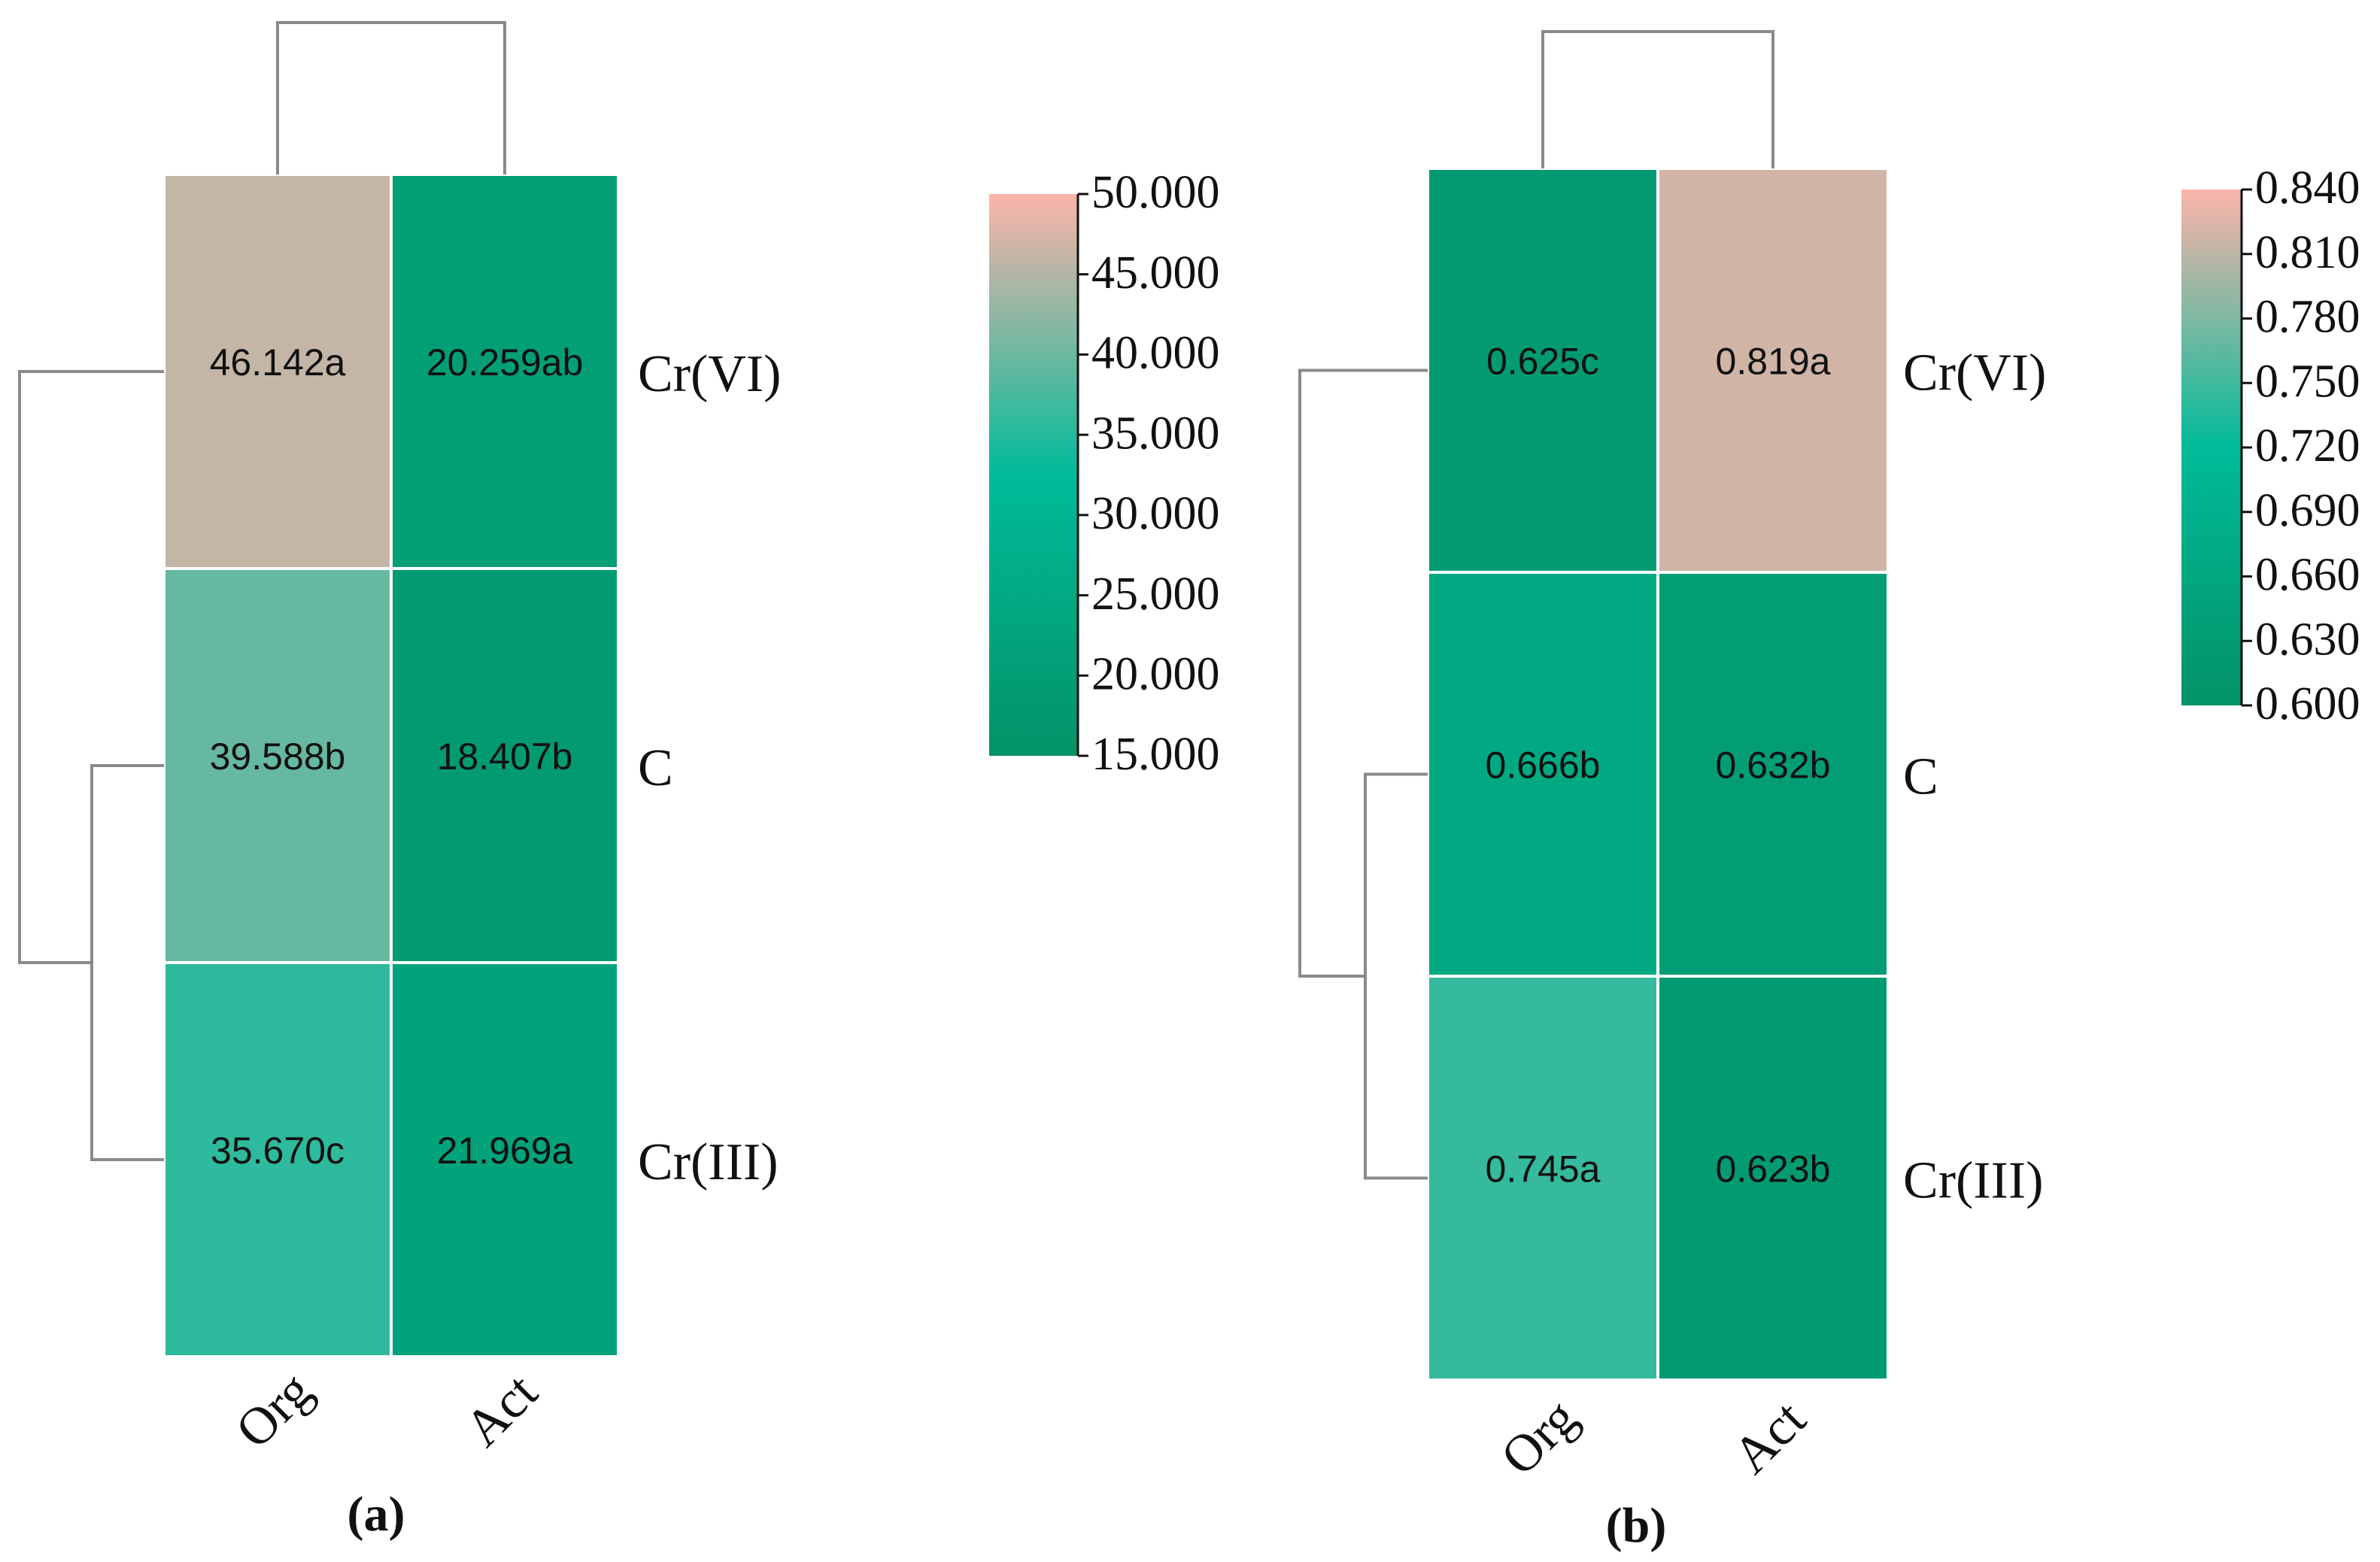 The image size is (2380, 1562). I want to click on colorbar-tick-label: 0.600, so click(2307, 703).